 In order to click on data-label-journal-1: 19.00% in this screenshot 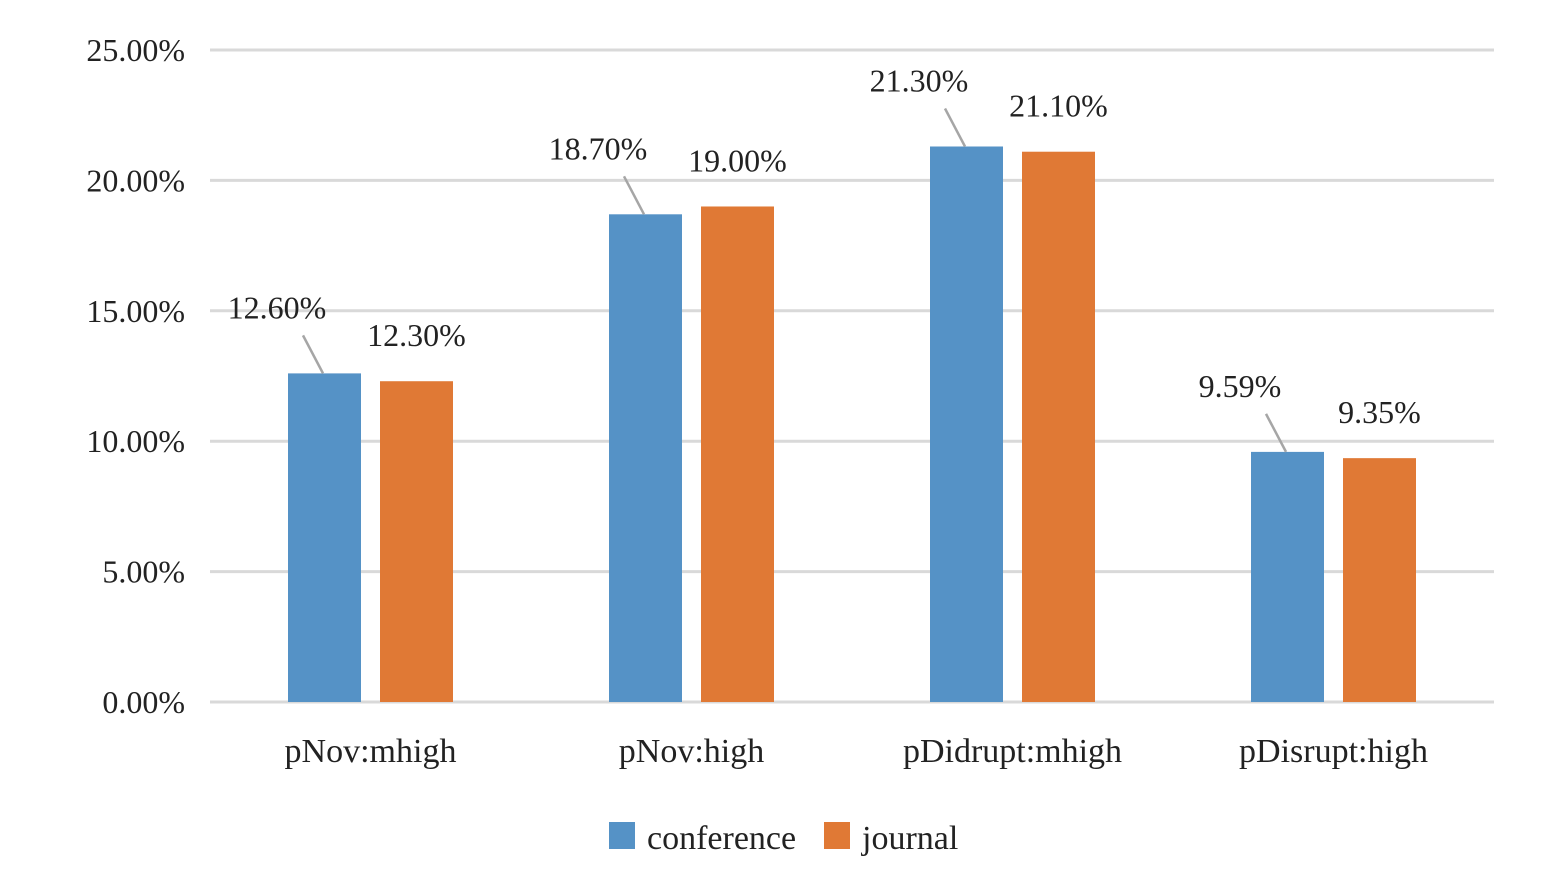, I will do `click(737, 160)`.